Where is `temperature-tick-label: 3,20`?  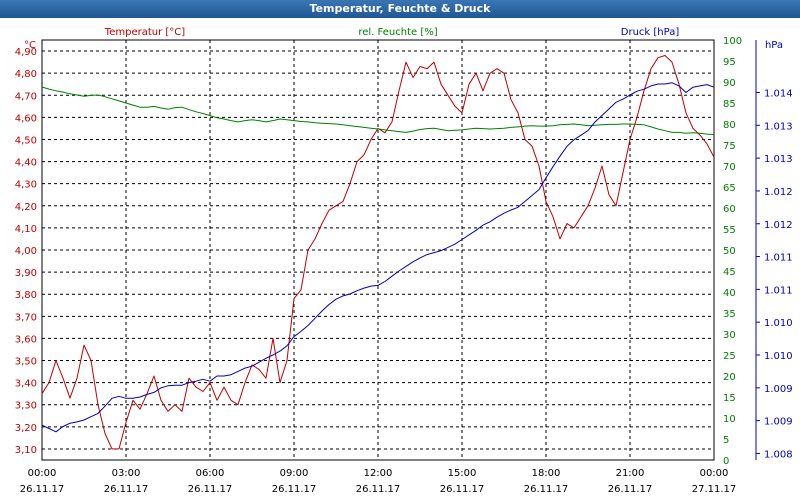
temperature-tick-label: 3,20 is located at coordinates (26, 428).